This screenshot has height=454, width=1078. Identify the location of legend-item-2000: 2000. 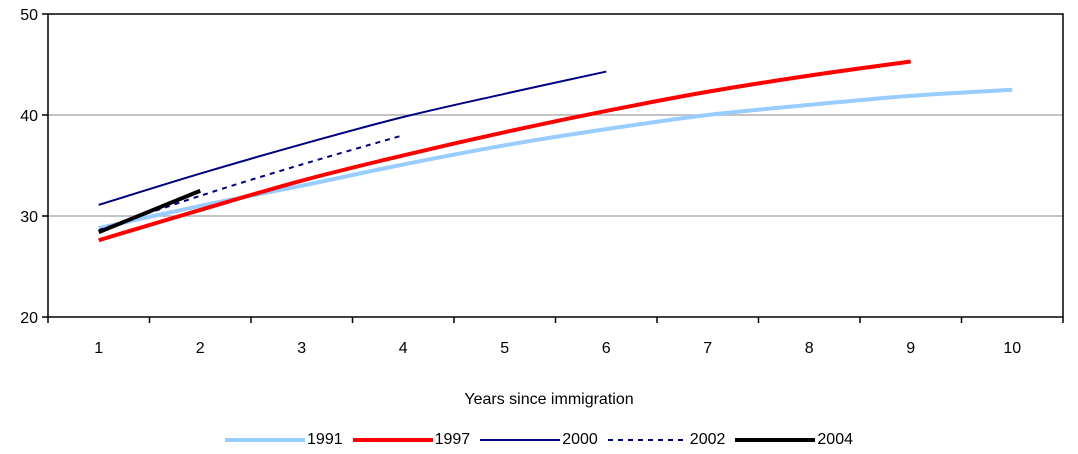
(539, 440).